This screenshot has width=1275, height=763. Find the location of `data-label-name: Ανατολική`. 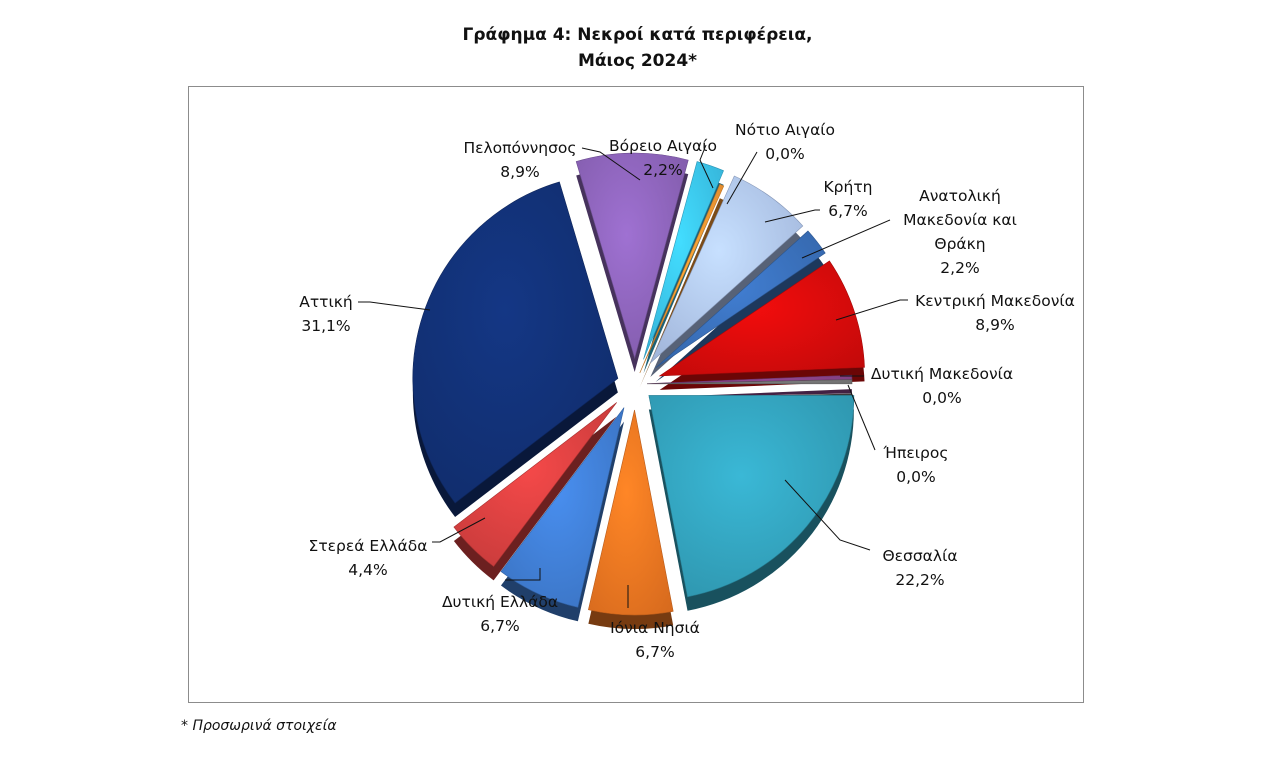

data-label-name: Ανατολική is located at coordinates (960, 196).